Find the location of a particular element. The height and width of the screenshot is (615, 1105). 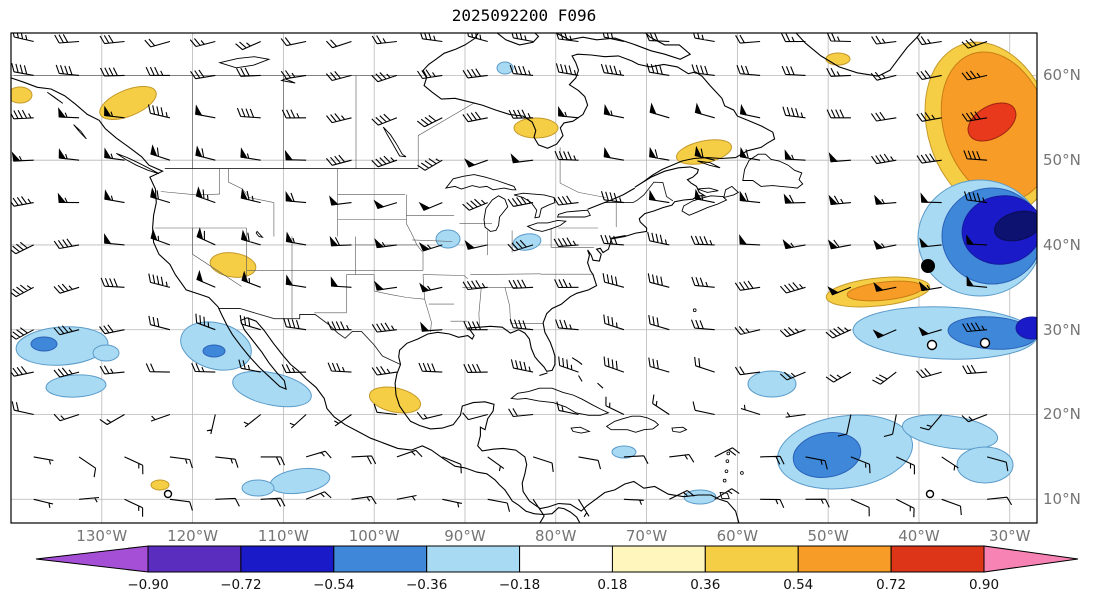

colorbar-tick-label: −0.18 is located at coordinates (519, 585).